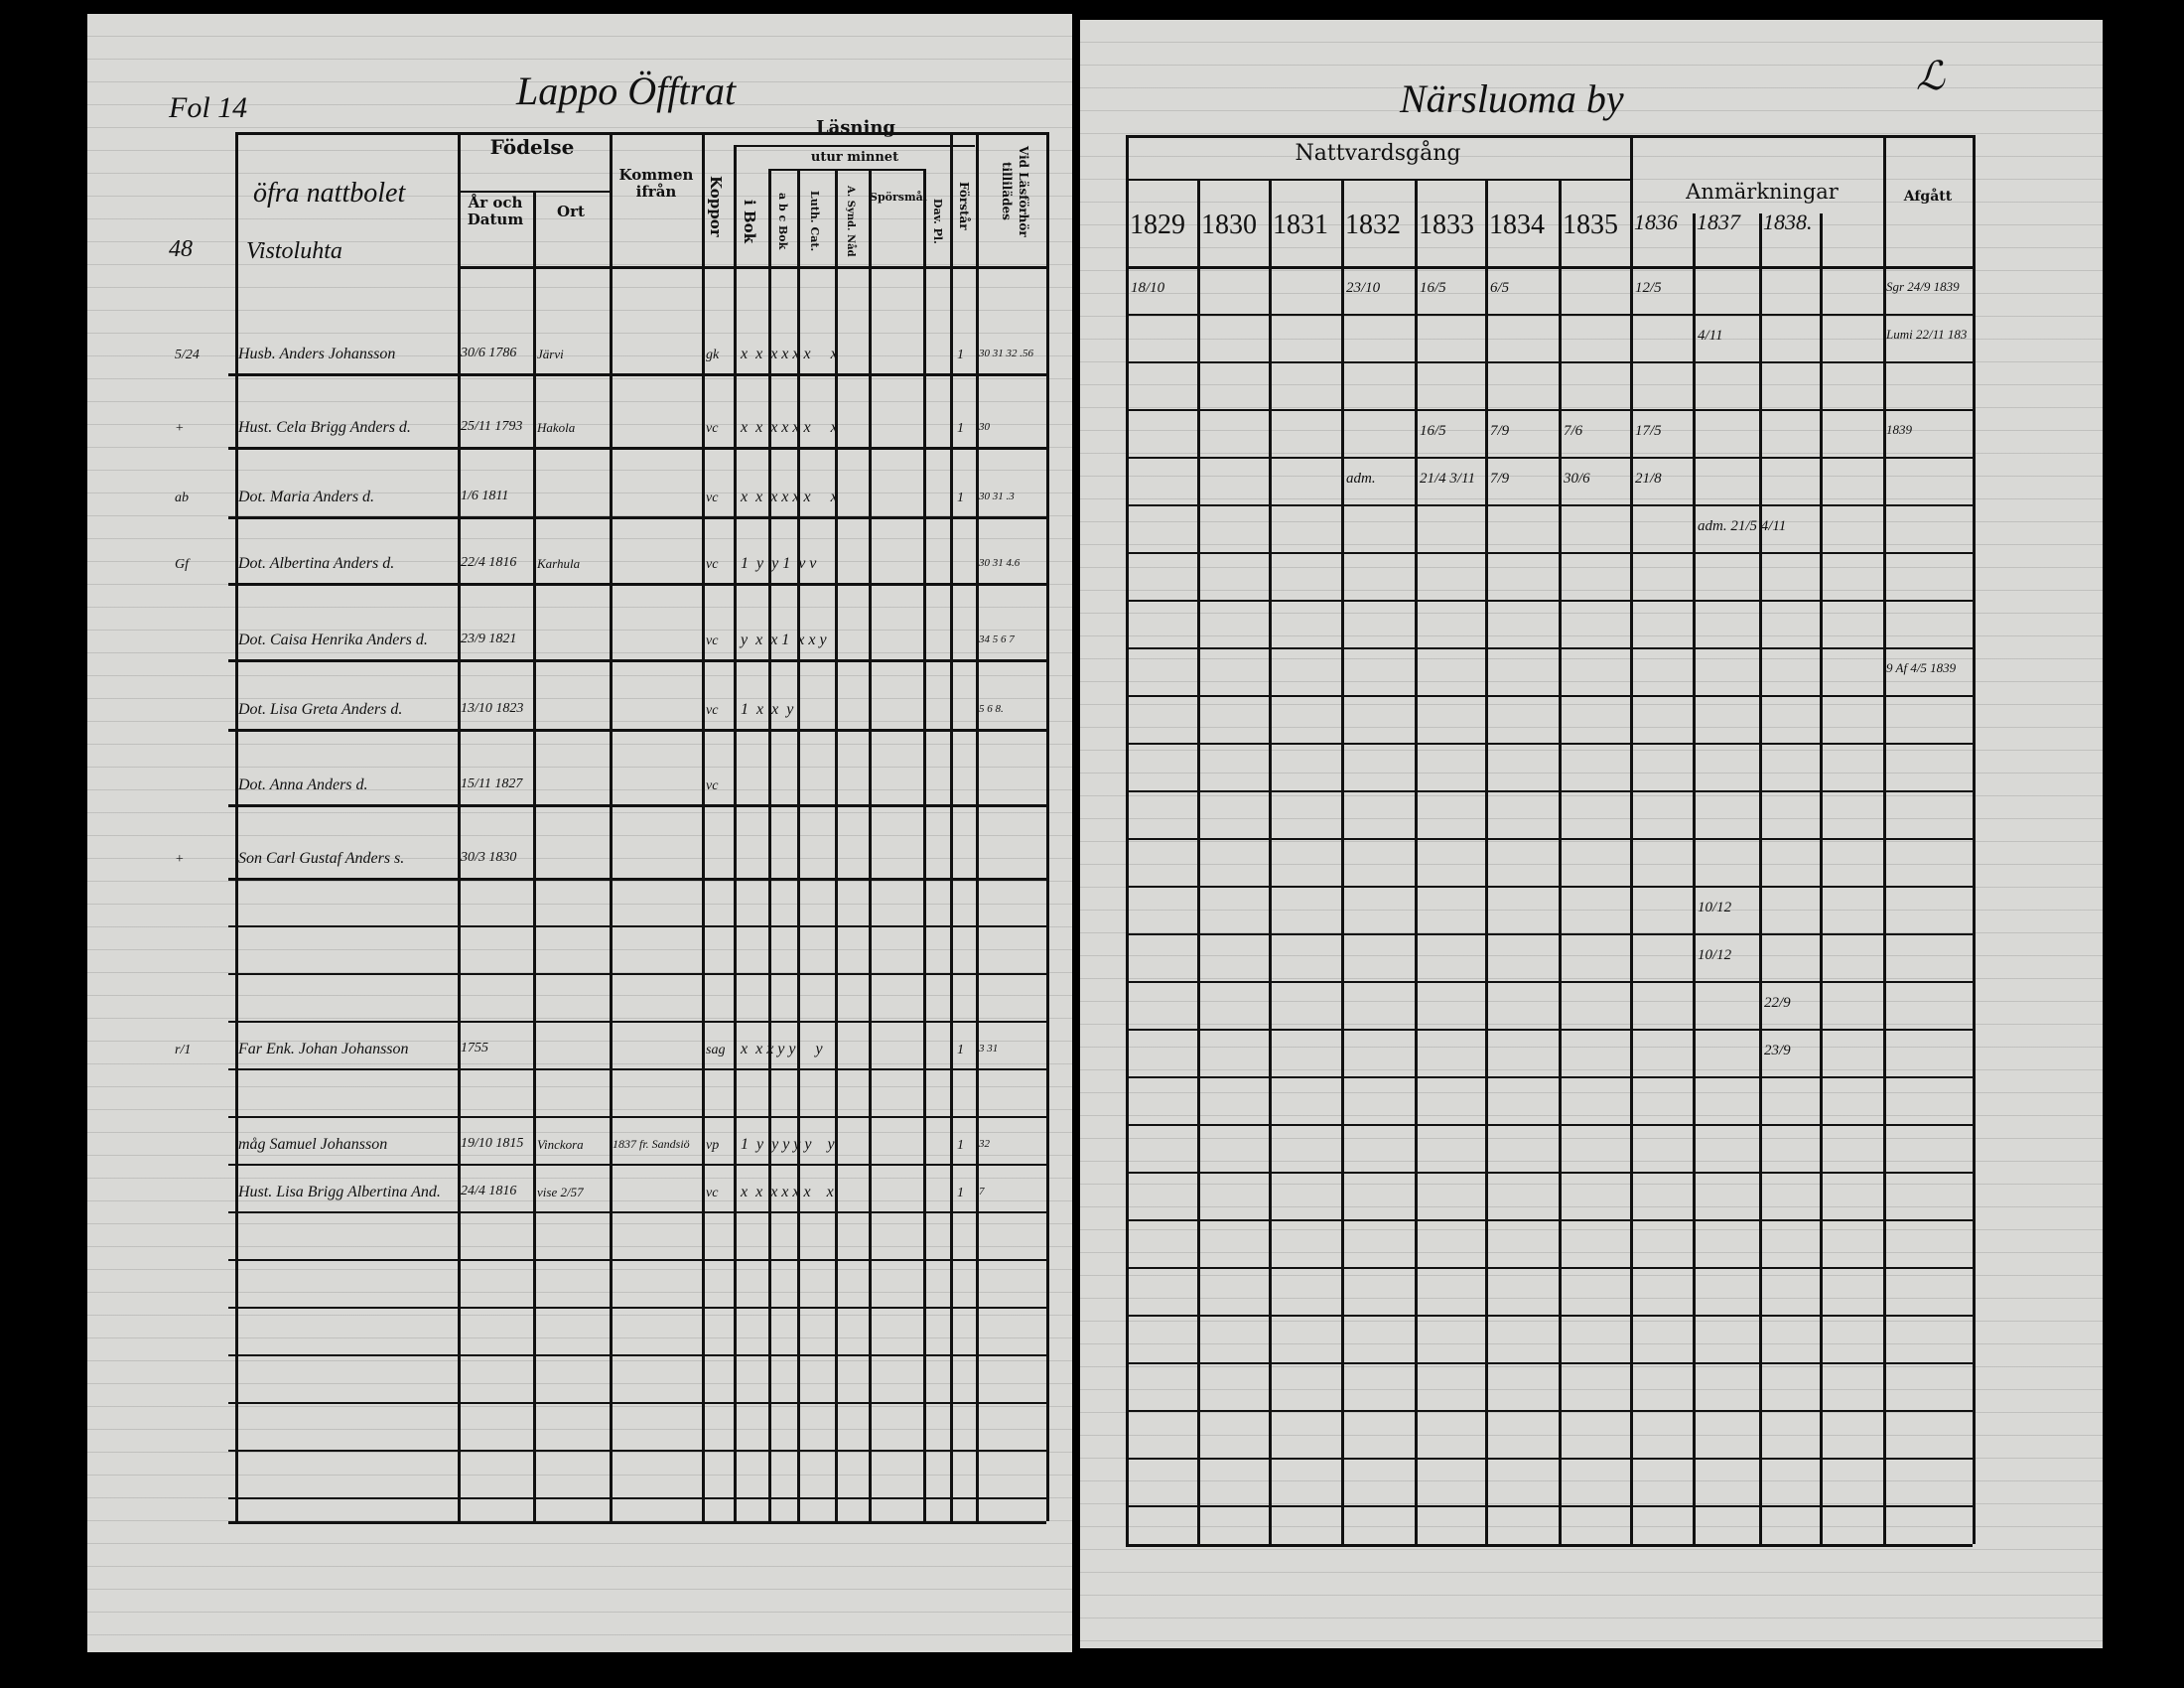  What do you see at coordinates (787, 1192) in the screenshot?
I see `row-reading-marks: x x x x x x x` at bounding box center [787, 1192].